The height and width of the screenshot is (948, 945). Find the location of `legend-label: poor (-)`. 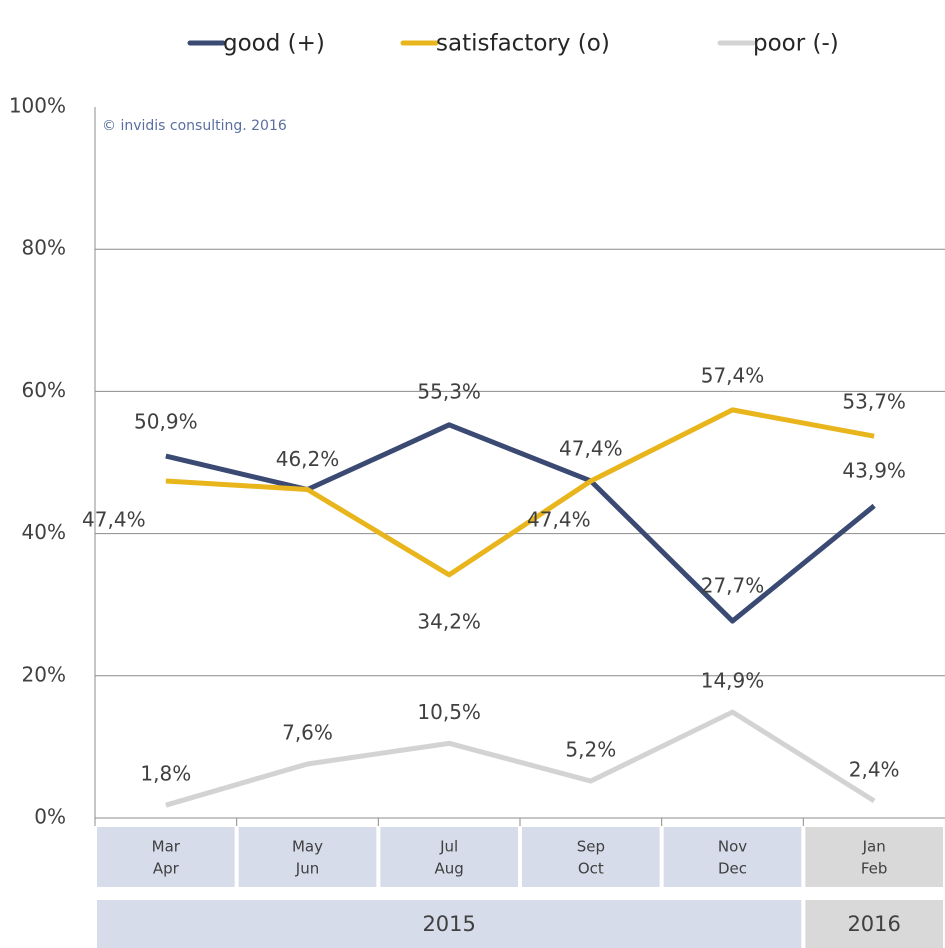

legend-label: poor (-) is located at coordinates (796, 44).